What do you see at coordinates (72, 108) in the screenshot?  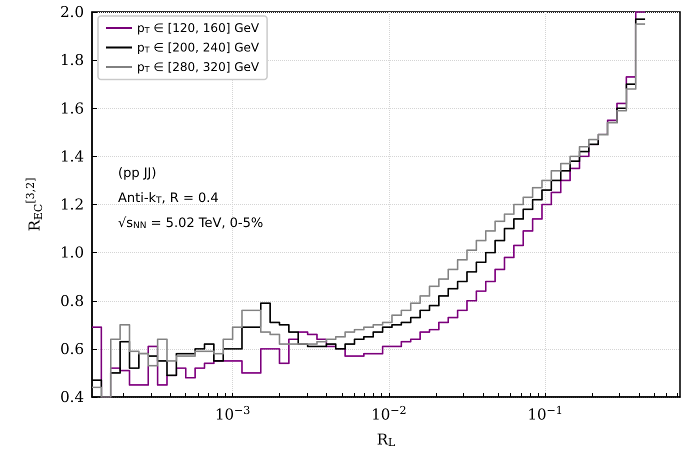 I see `y-tick-label: 1.6` at bounding box center [72, 108].